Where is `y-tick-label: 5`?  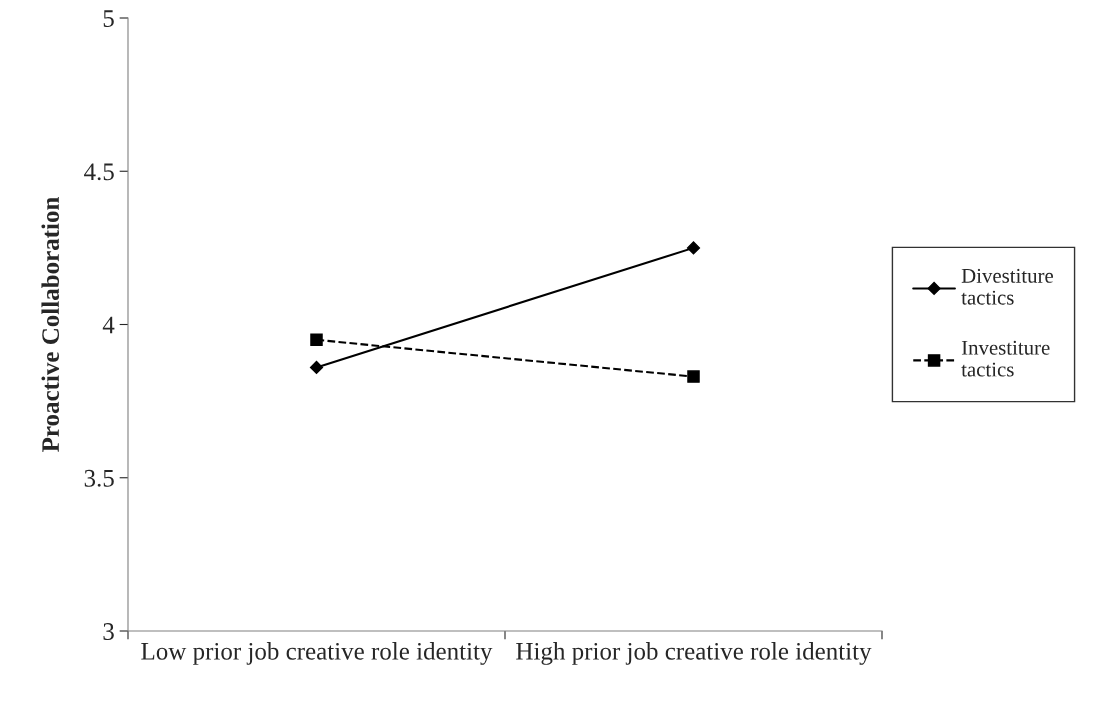
y-tick-label: 5 is located at coordinates (108, 18).